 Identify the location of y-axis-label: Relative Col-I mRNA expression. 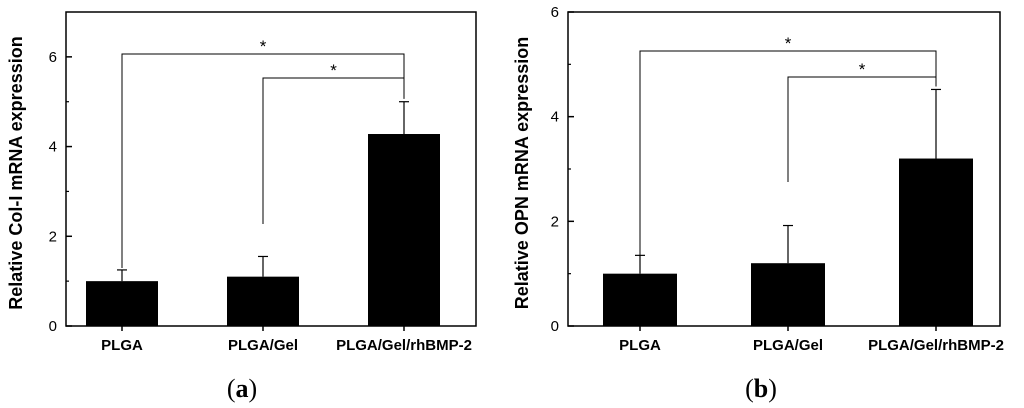
(16, 172).